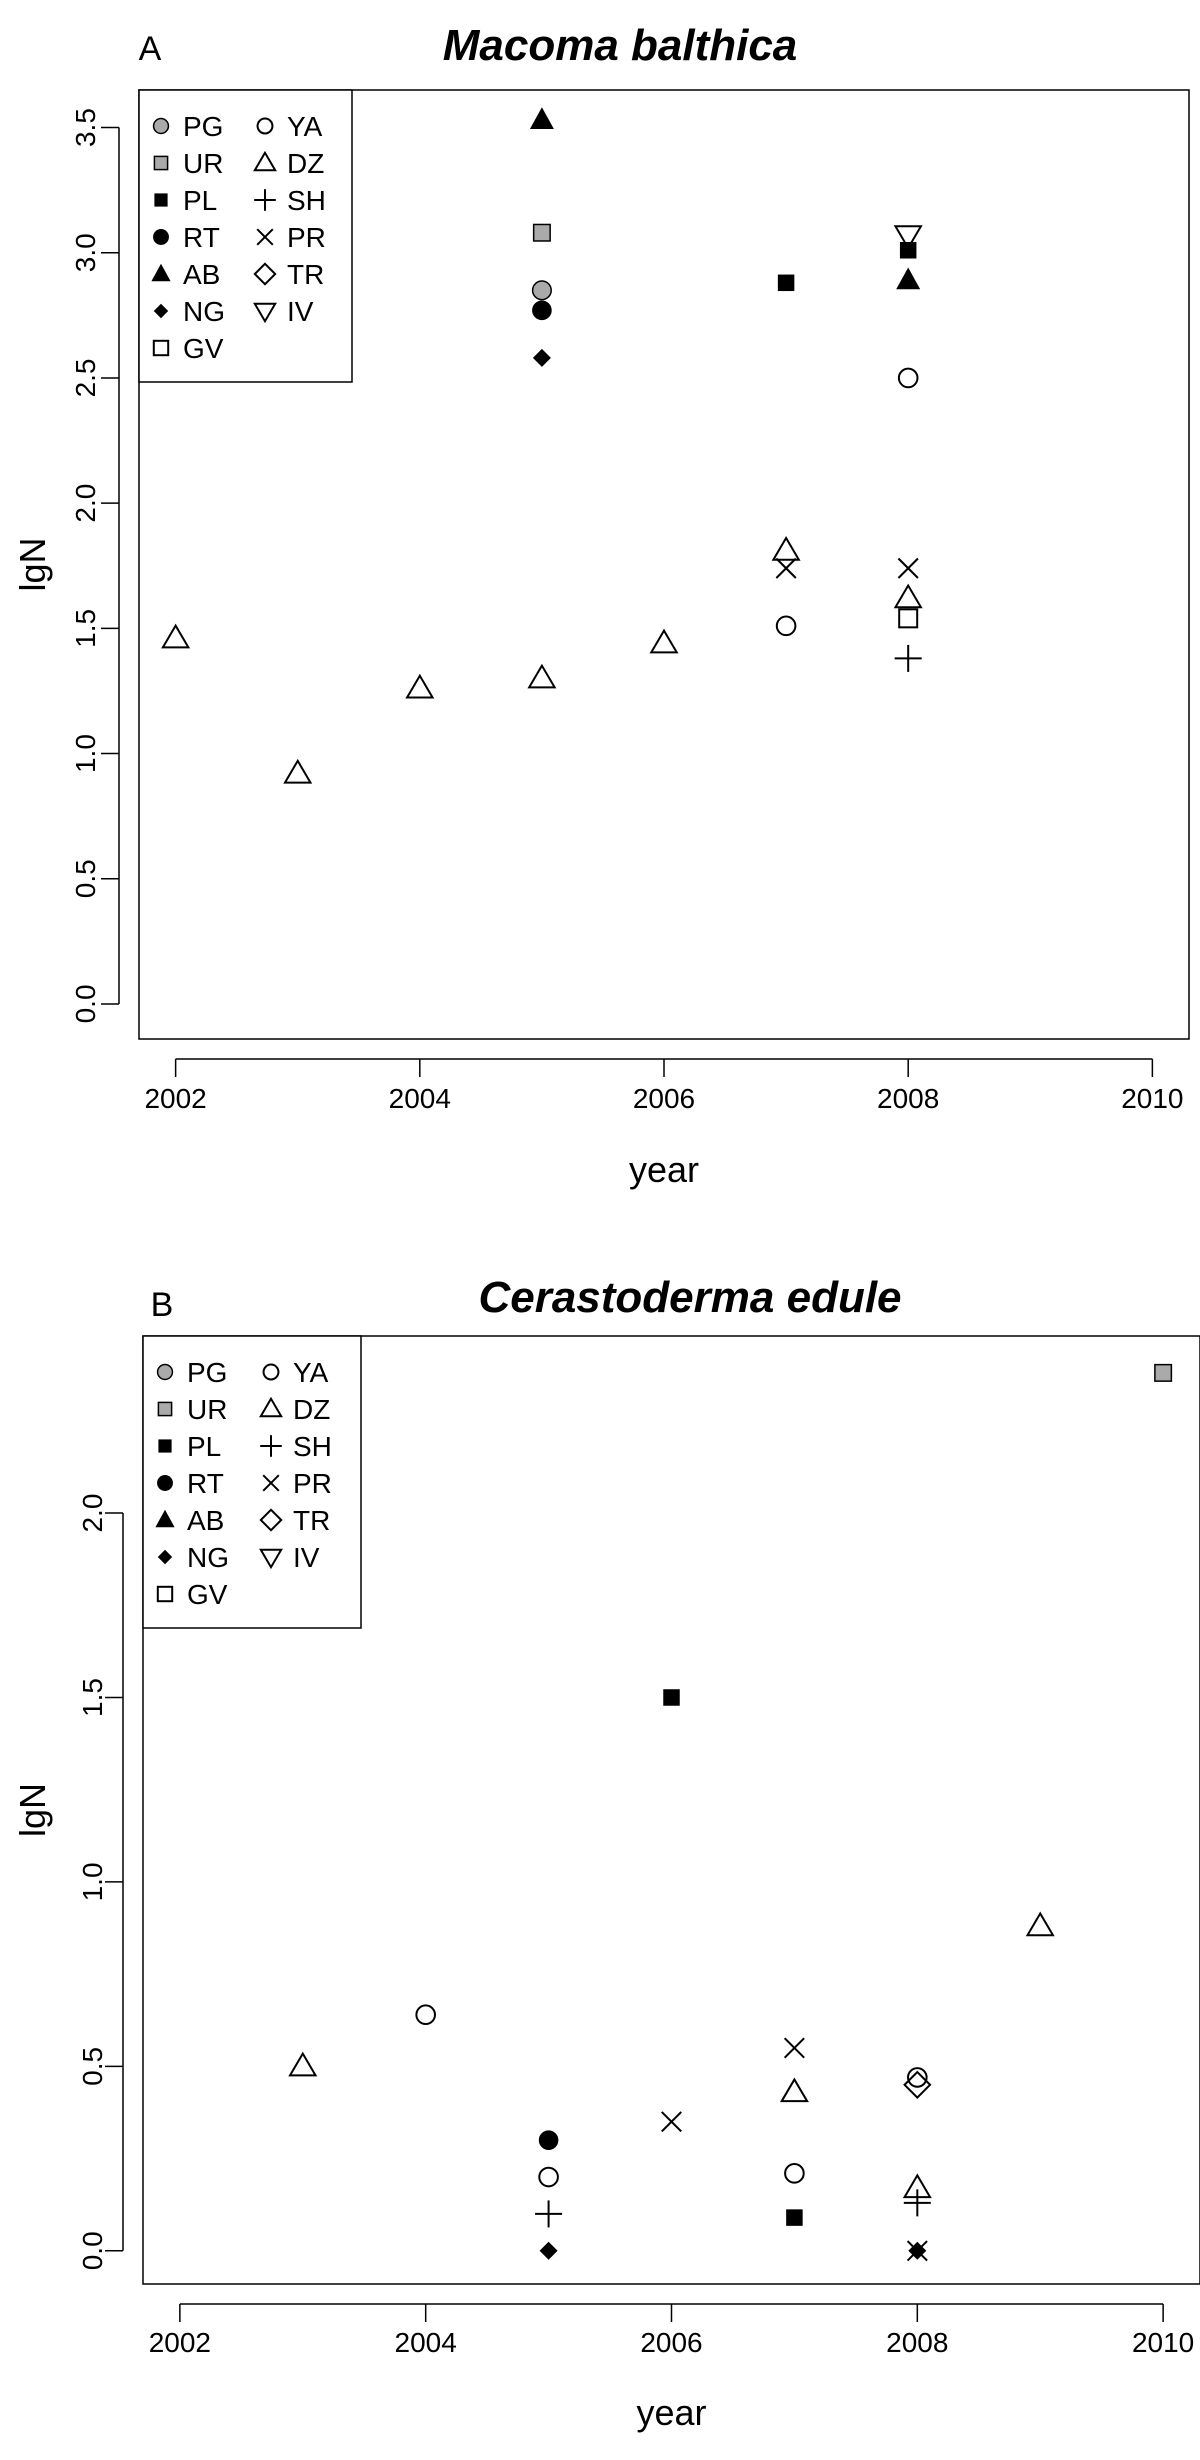 The width and height of the screenshot is (1200, 2460). What do you see at coordinates (271, 1559) in the screenshot?
I see `legend-marker-iv` at bounding box center [271, 1559].